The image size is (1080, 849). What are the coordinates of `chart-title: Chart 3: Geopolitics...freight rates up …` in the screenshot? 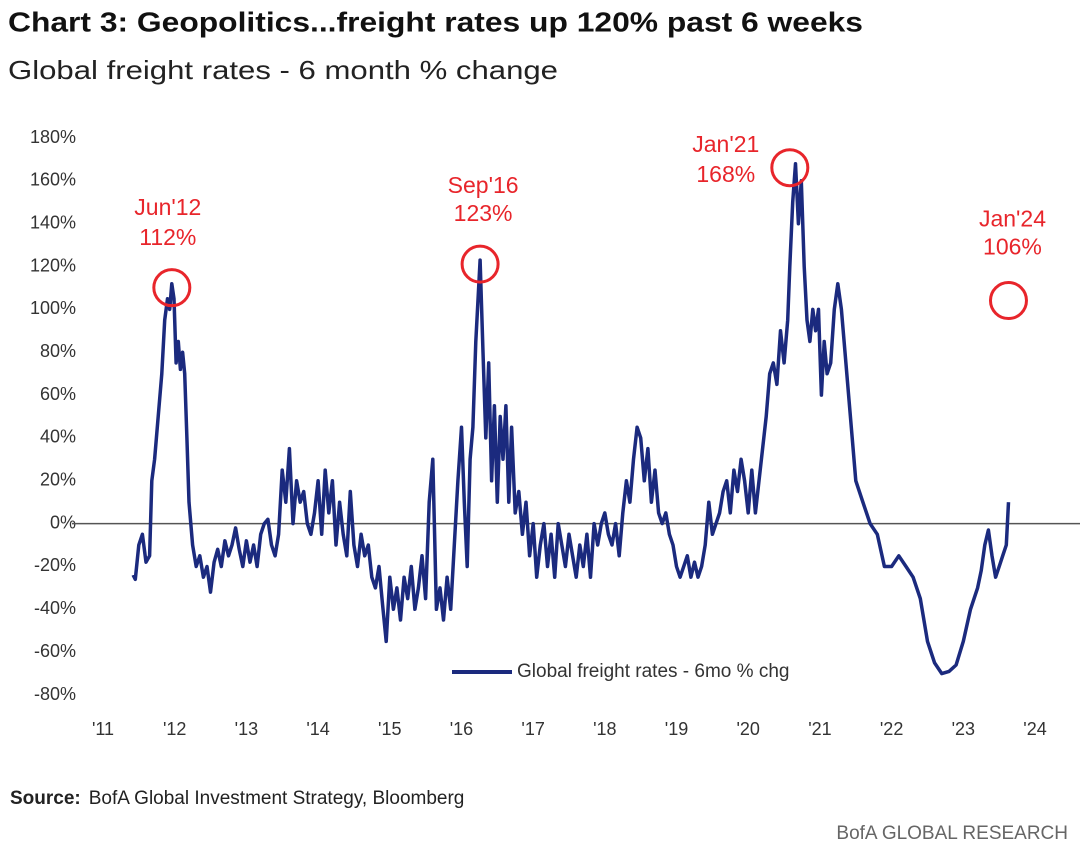 It's located at (435, 21).